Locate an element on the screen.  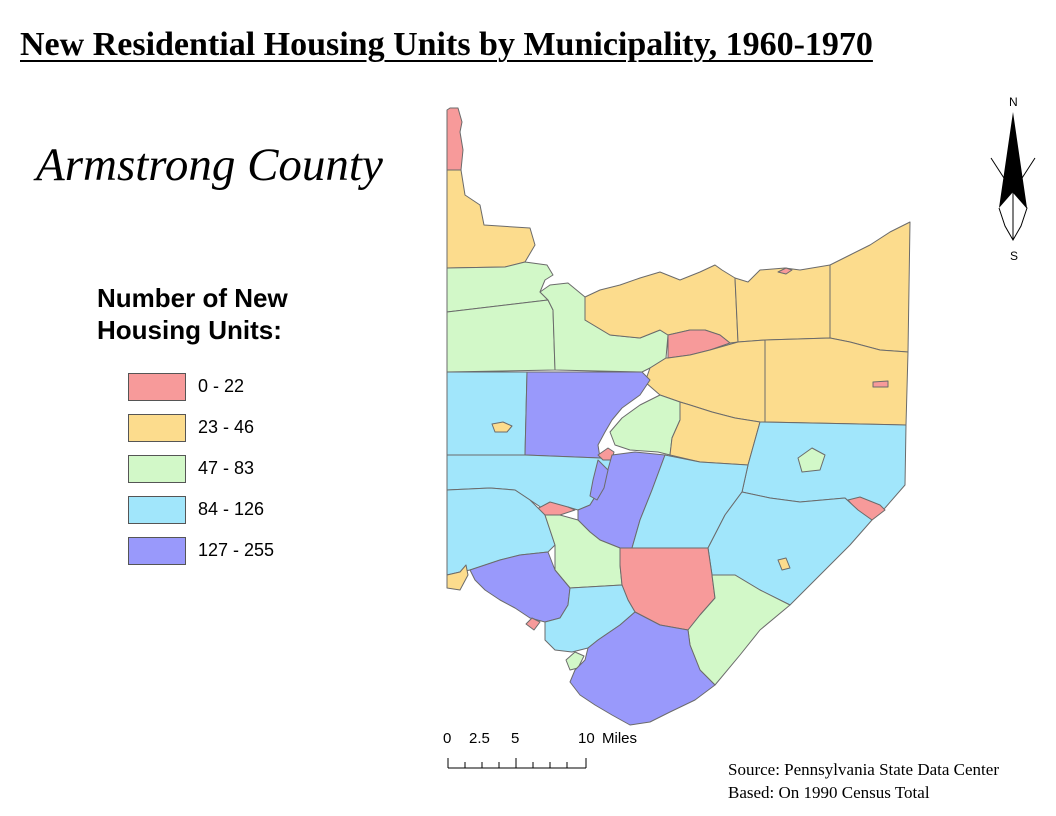
county-name: Armstrong County is located at coordinates (209, 165).